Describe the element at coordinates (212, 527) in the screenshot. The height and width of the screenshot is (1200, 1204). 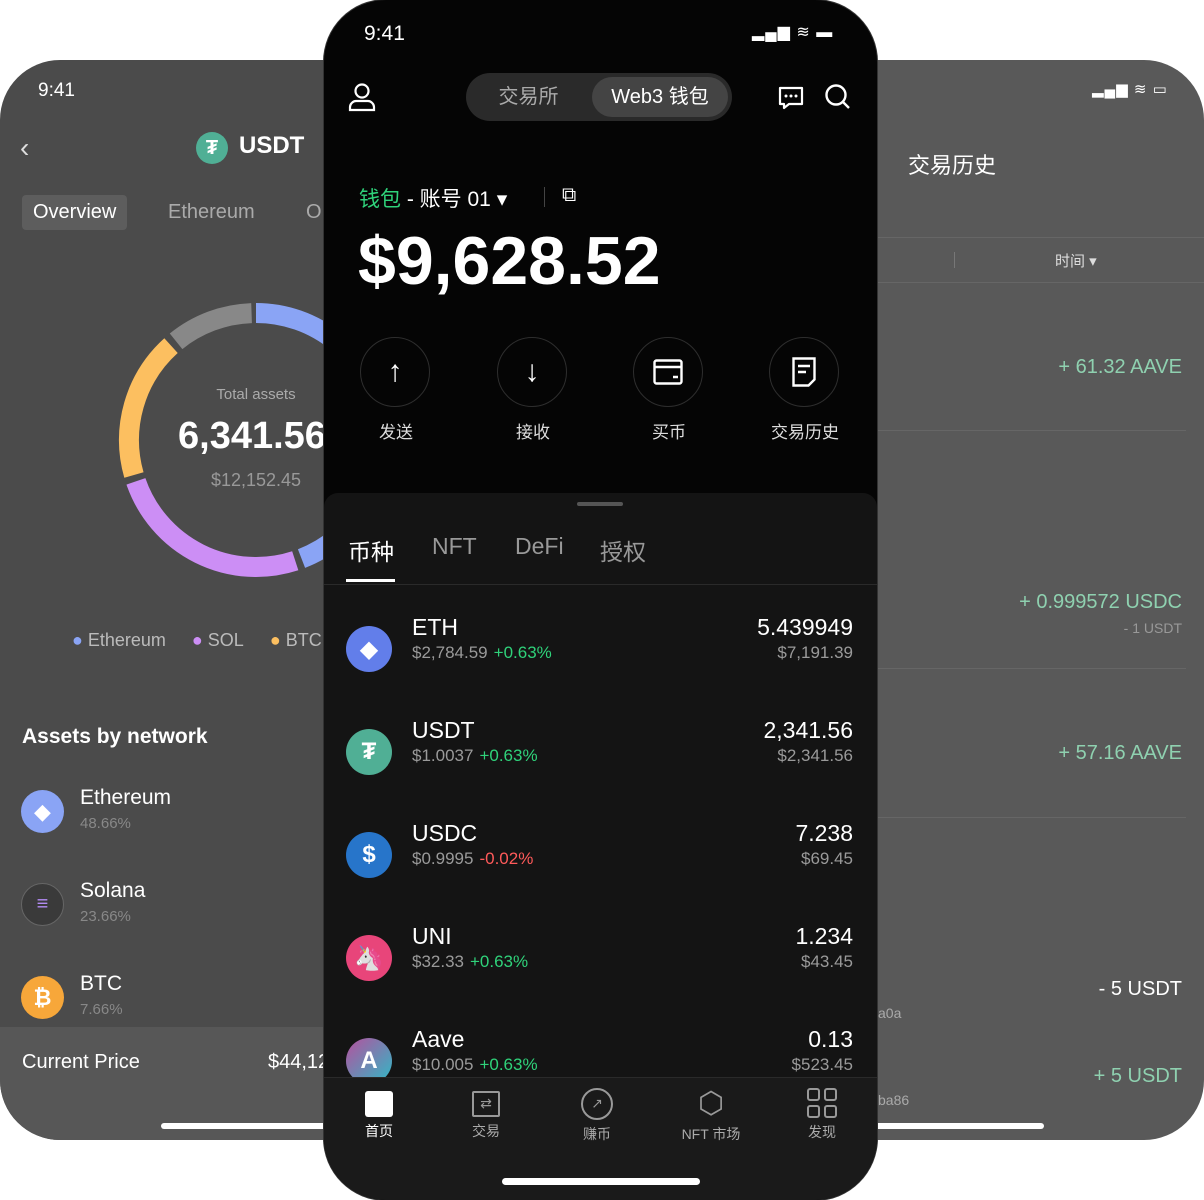
I see `donut-segment-sol` at that location.